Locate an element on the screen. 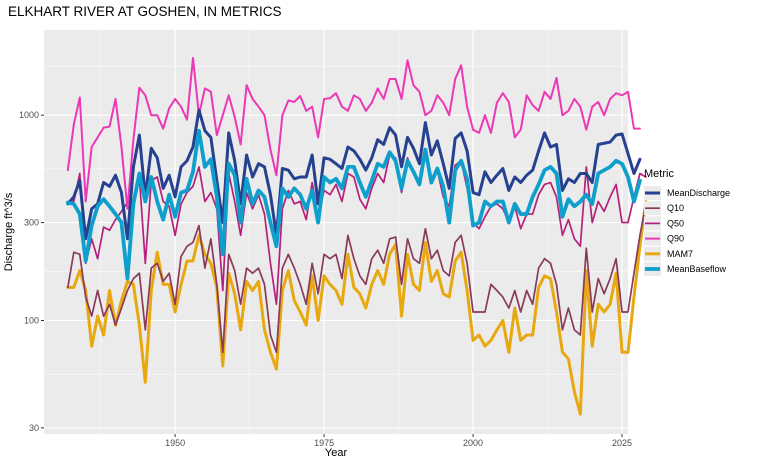 This screenshot has width=757, height=464. chart-title: ELKHART RIVER AT GOSHEN, IN METRICS is located at coordinates (145, 11).